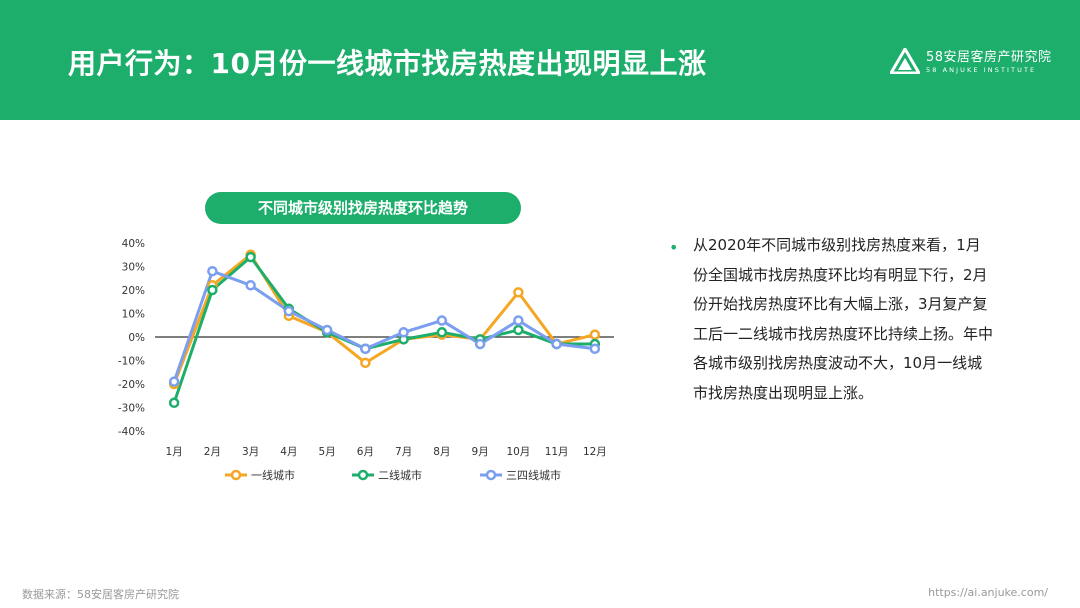  Describe the element at coordinates (136, 338) in the screenshot. I see `y-tick-label: 0%` at that location.